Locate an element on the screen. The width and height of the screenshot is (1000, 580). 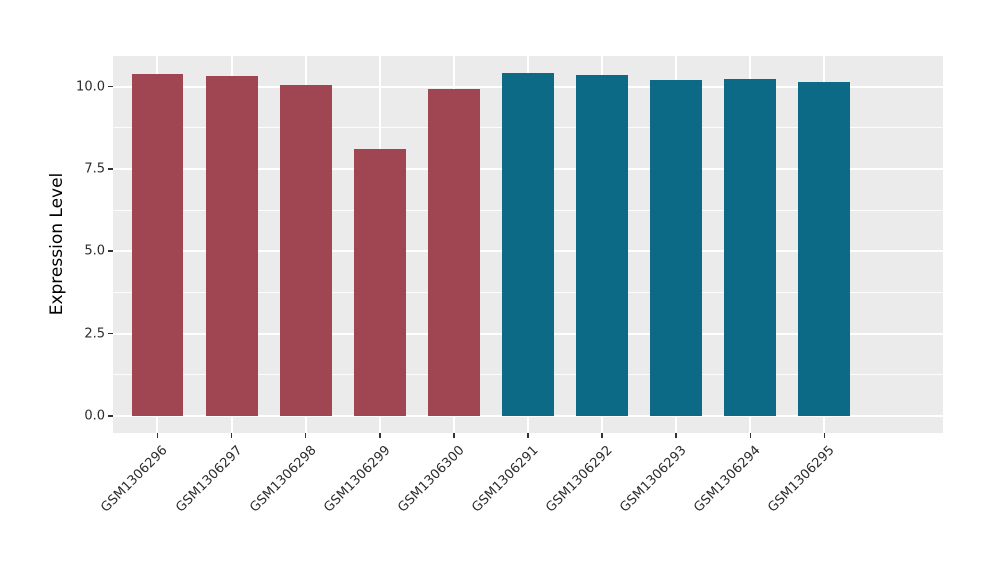
y-tick-label: 10.0 is located at coordinates (90, 87).